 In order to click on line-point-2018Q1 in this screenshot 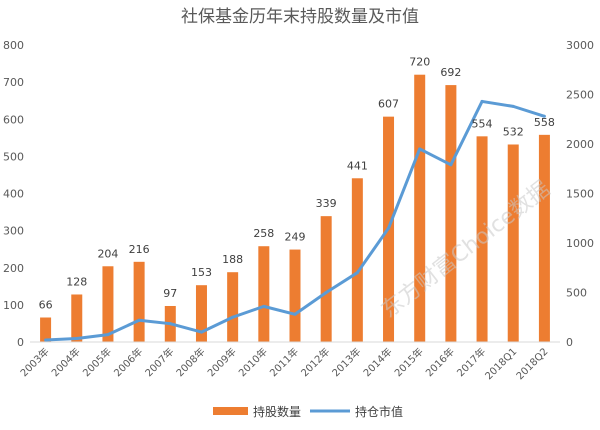, I will do `click(513, 106)`.